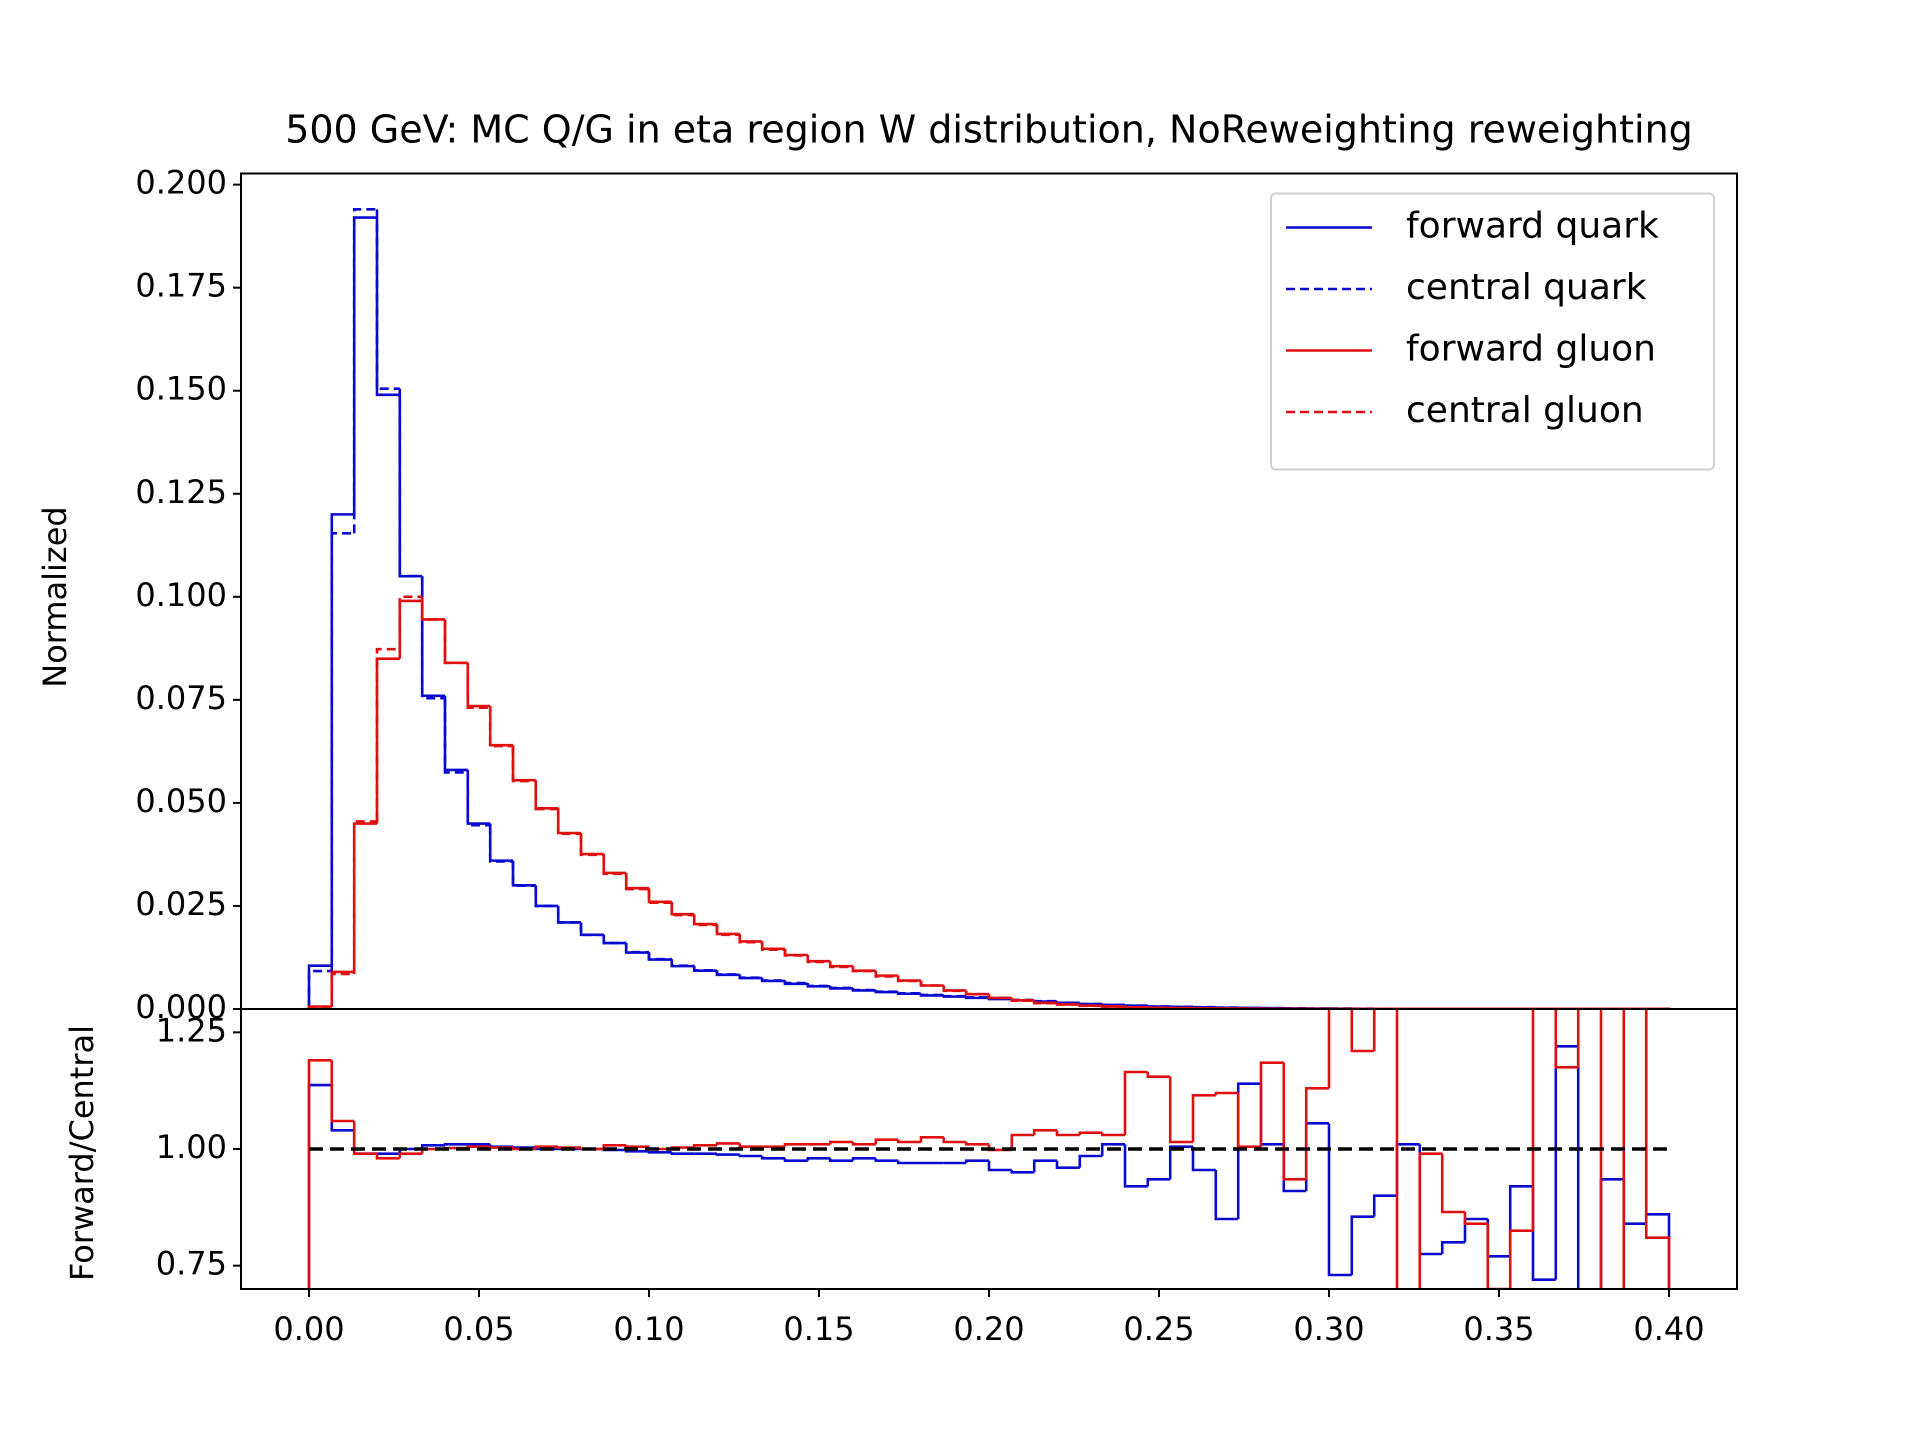  Describe the element at coordinates (181, 595) in the screenshot. I see `y-tick-label: 0.100` at that location.